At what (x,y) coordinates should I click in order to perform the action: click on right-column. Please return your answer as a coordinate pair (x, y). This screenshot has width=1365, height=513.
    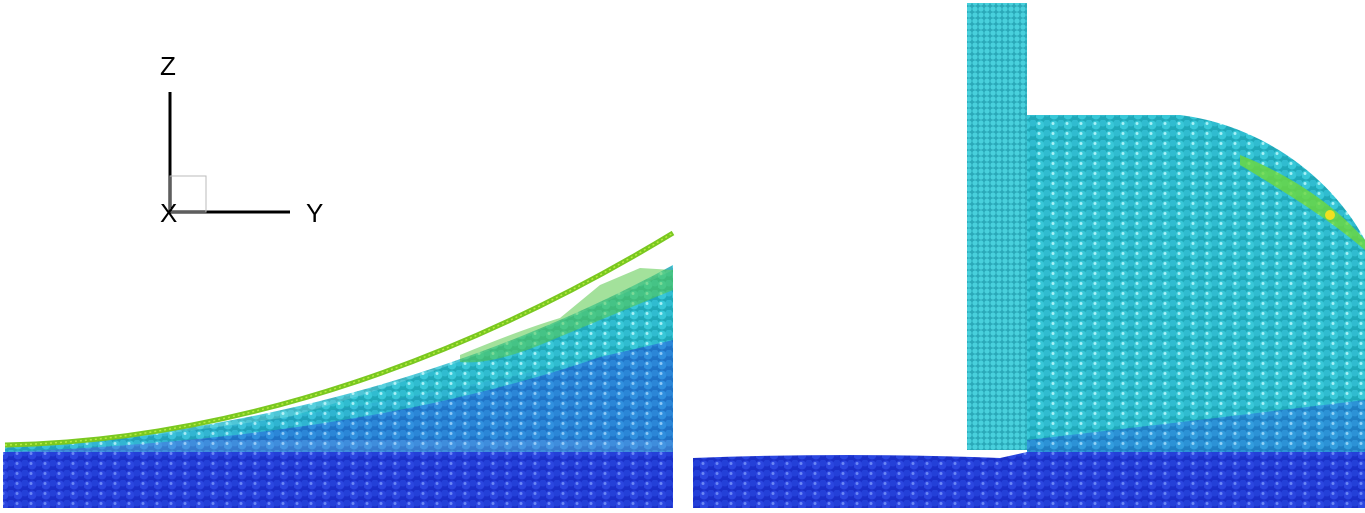
    Looking at the image, I should click on (997, 226).